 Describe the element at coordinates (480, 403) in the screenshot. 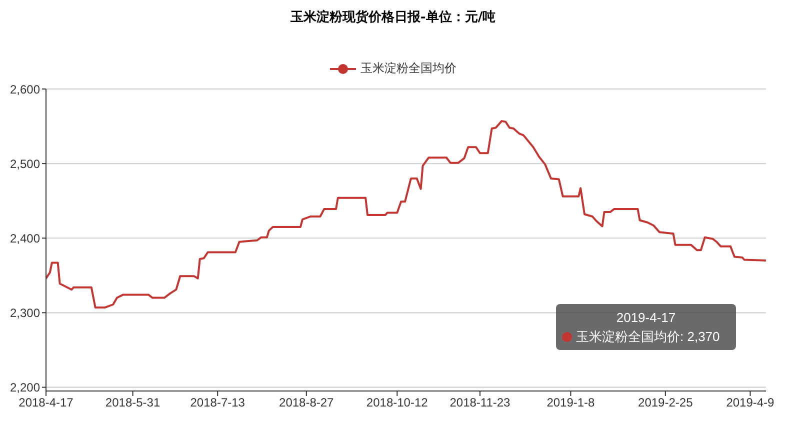

I see `x-tick-label: 2018-11-23` at that location.